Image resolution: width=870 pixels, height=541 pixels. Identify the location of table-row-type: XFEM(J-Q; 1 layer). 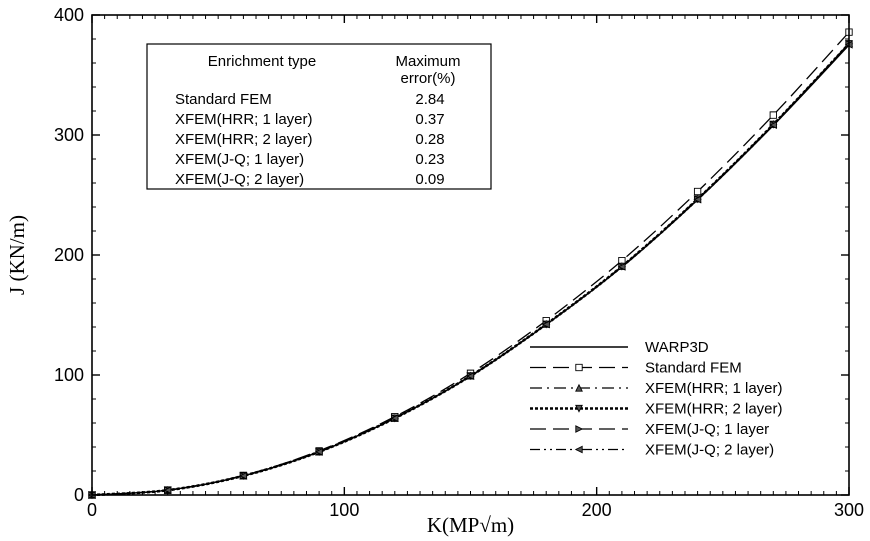
(239, 159).